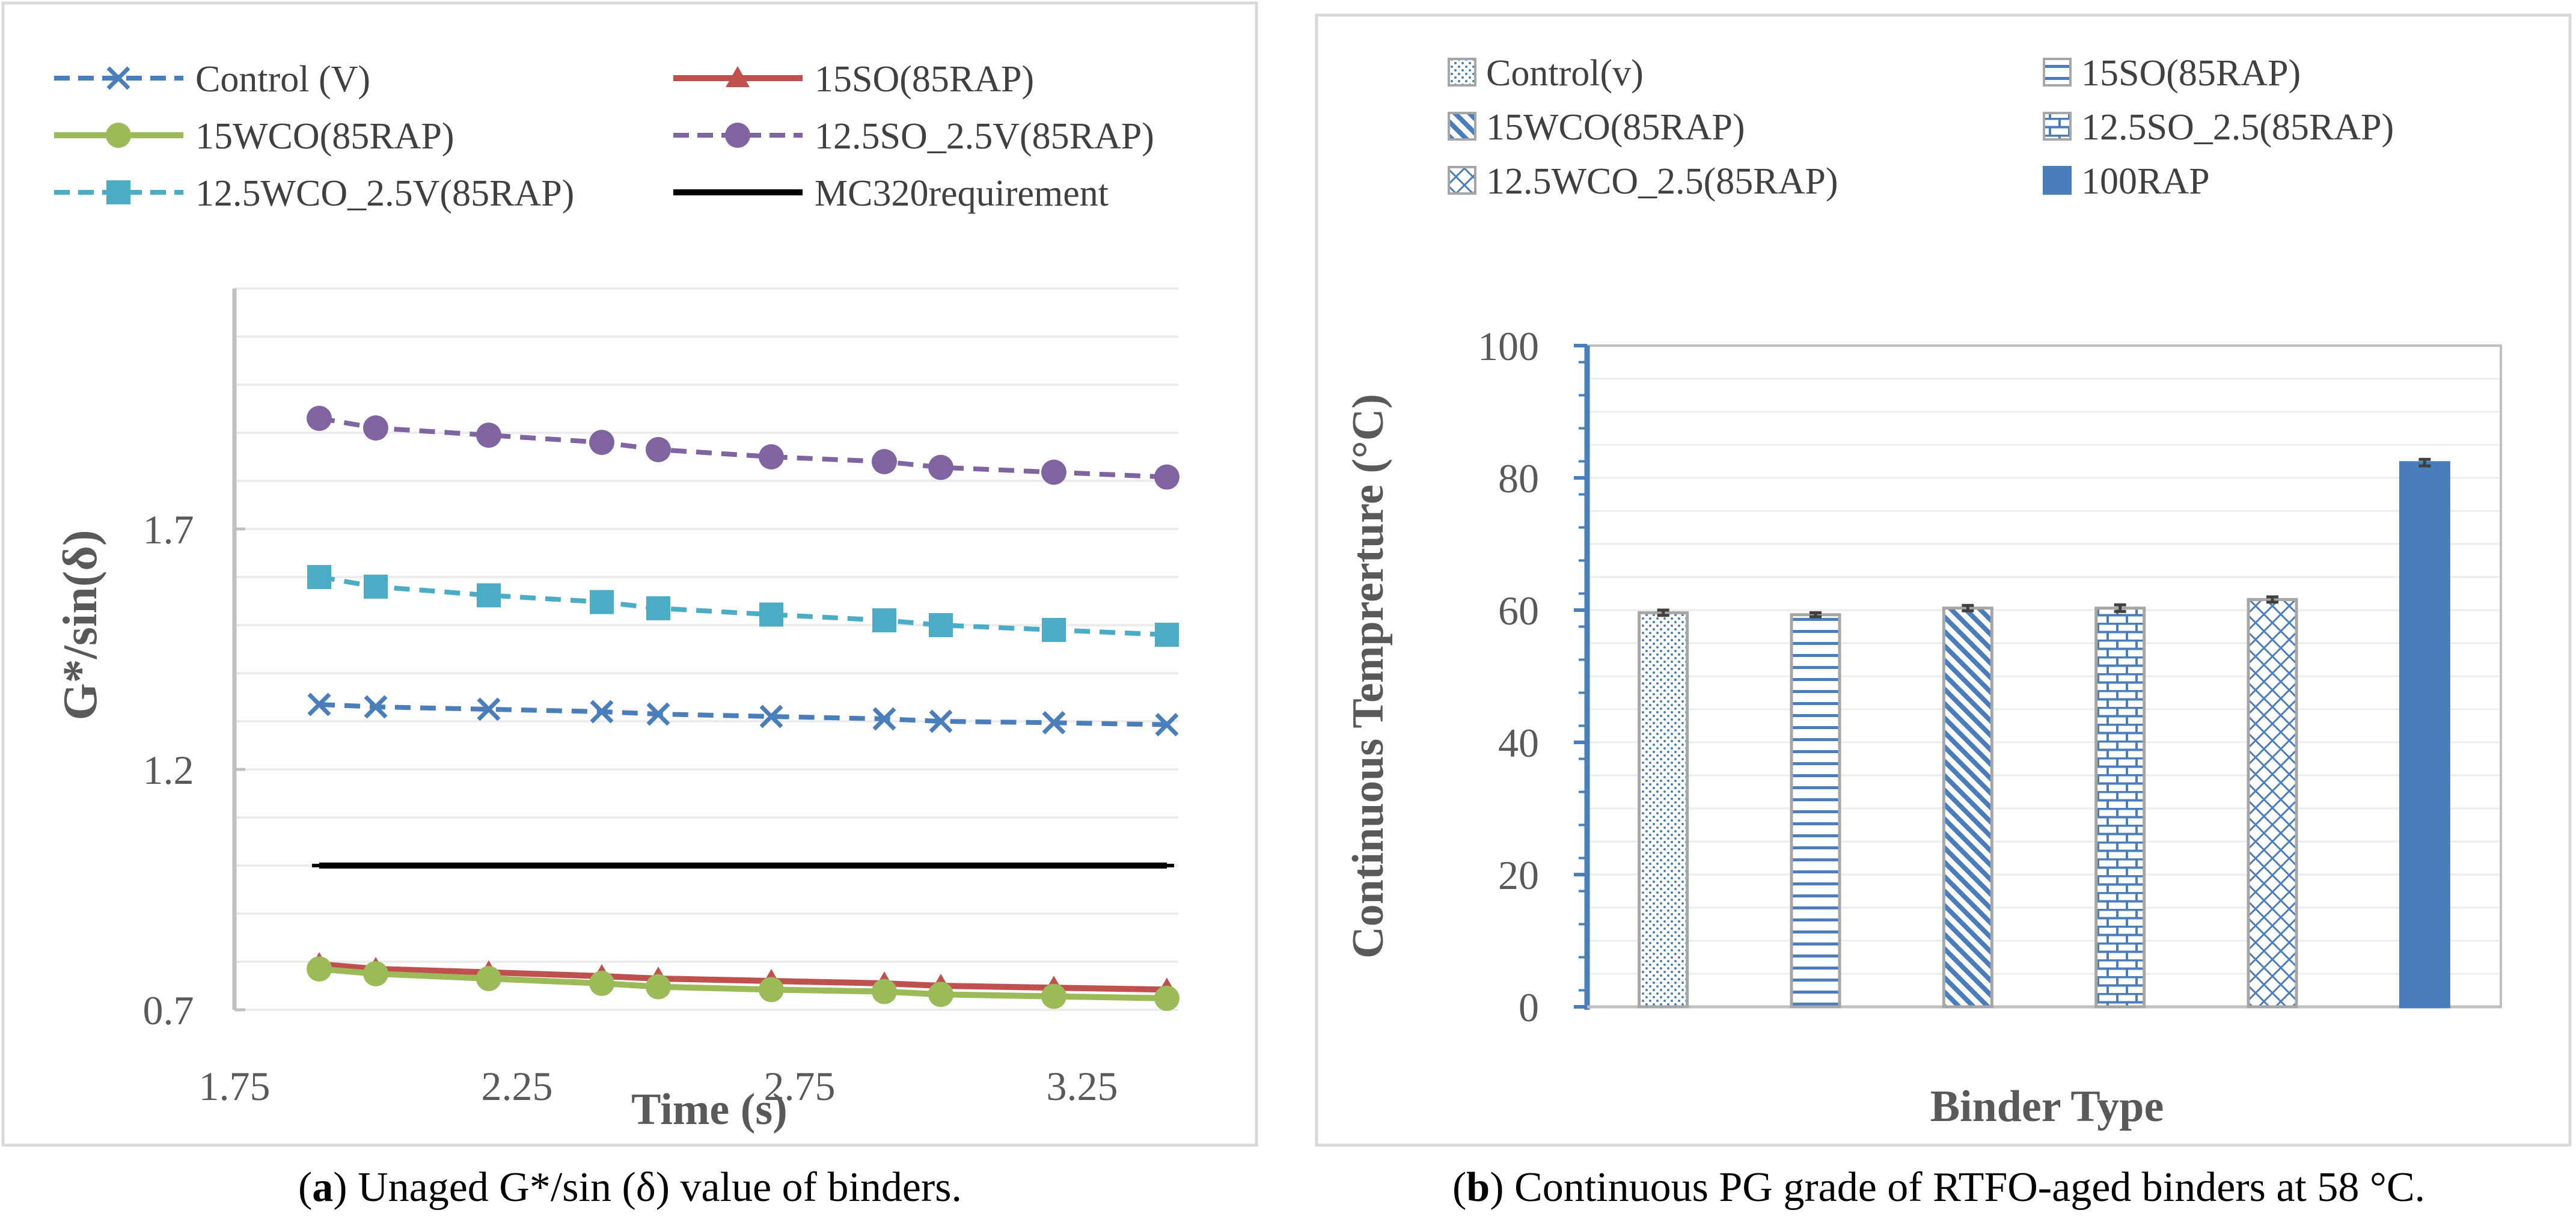 This screenshot has height=1222, width=2576. I want to click on panel-a-y-axis-title: G*/sin(δ), so click(80, 625).